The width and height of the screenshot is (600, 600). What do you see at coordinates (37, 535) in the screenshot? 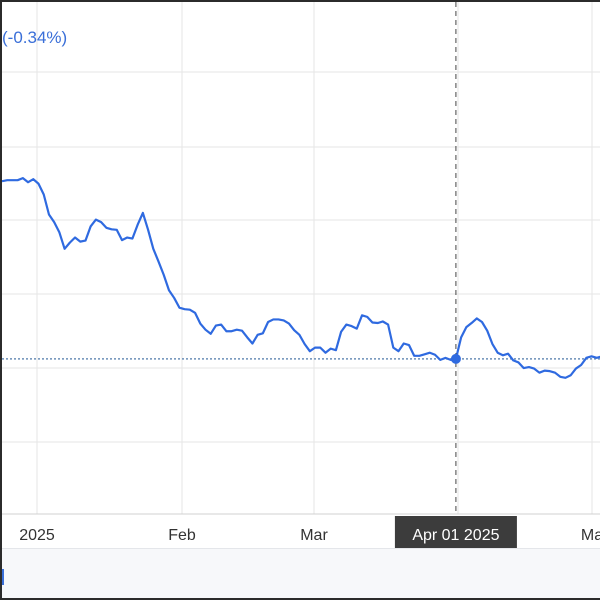
I see `x-tick-label: 2025` at bounding box center [37, 535].